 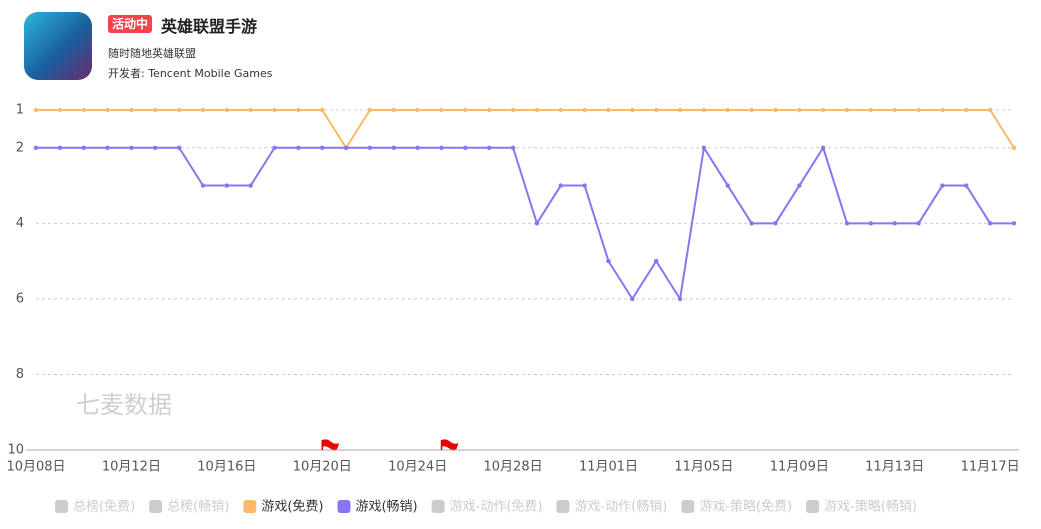 What do you see at coordinates (611, 507) in the screenshot?
I see `legend-item: 游戏-动作(畅销)` at bounding box center [611, 507].